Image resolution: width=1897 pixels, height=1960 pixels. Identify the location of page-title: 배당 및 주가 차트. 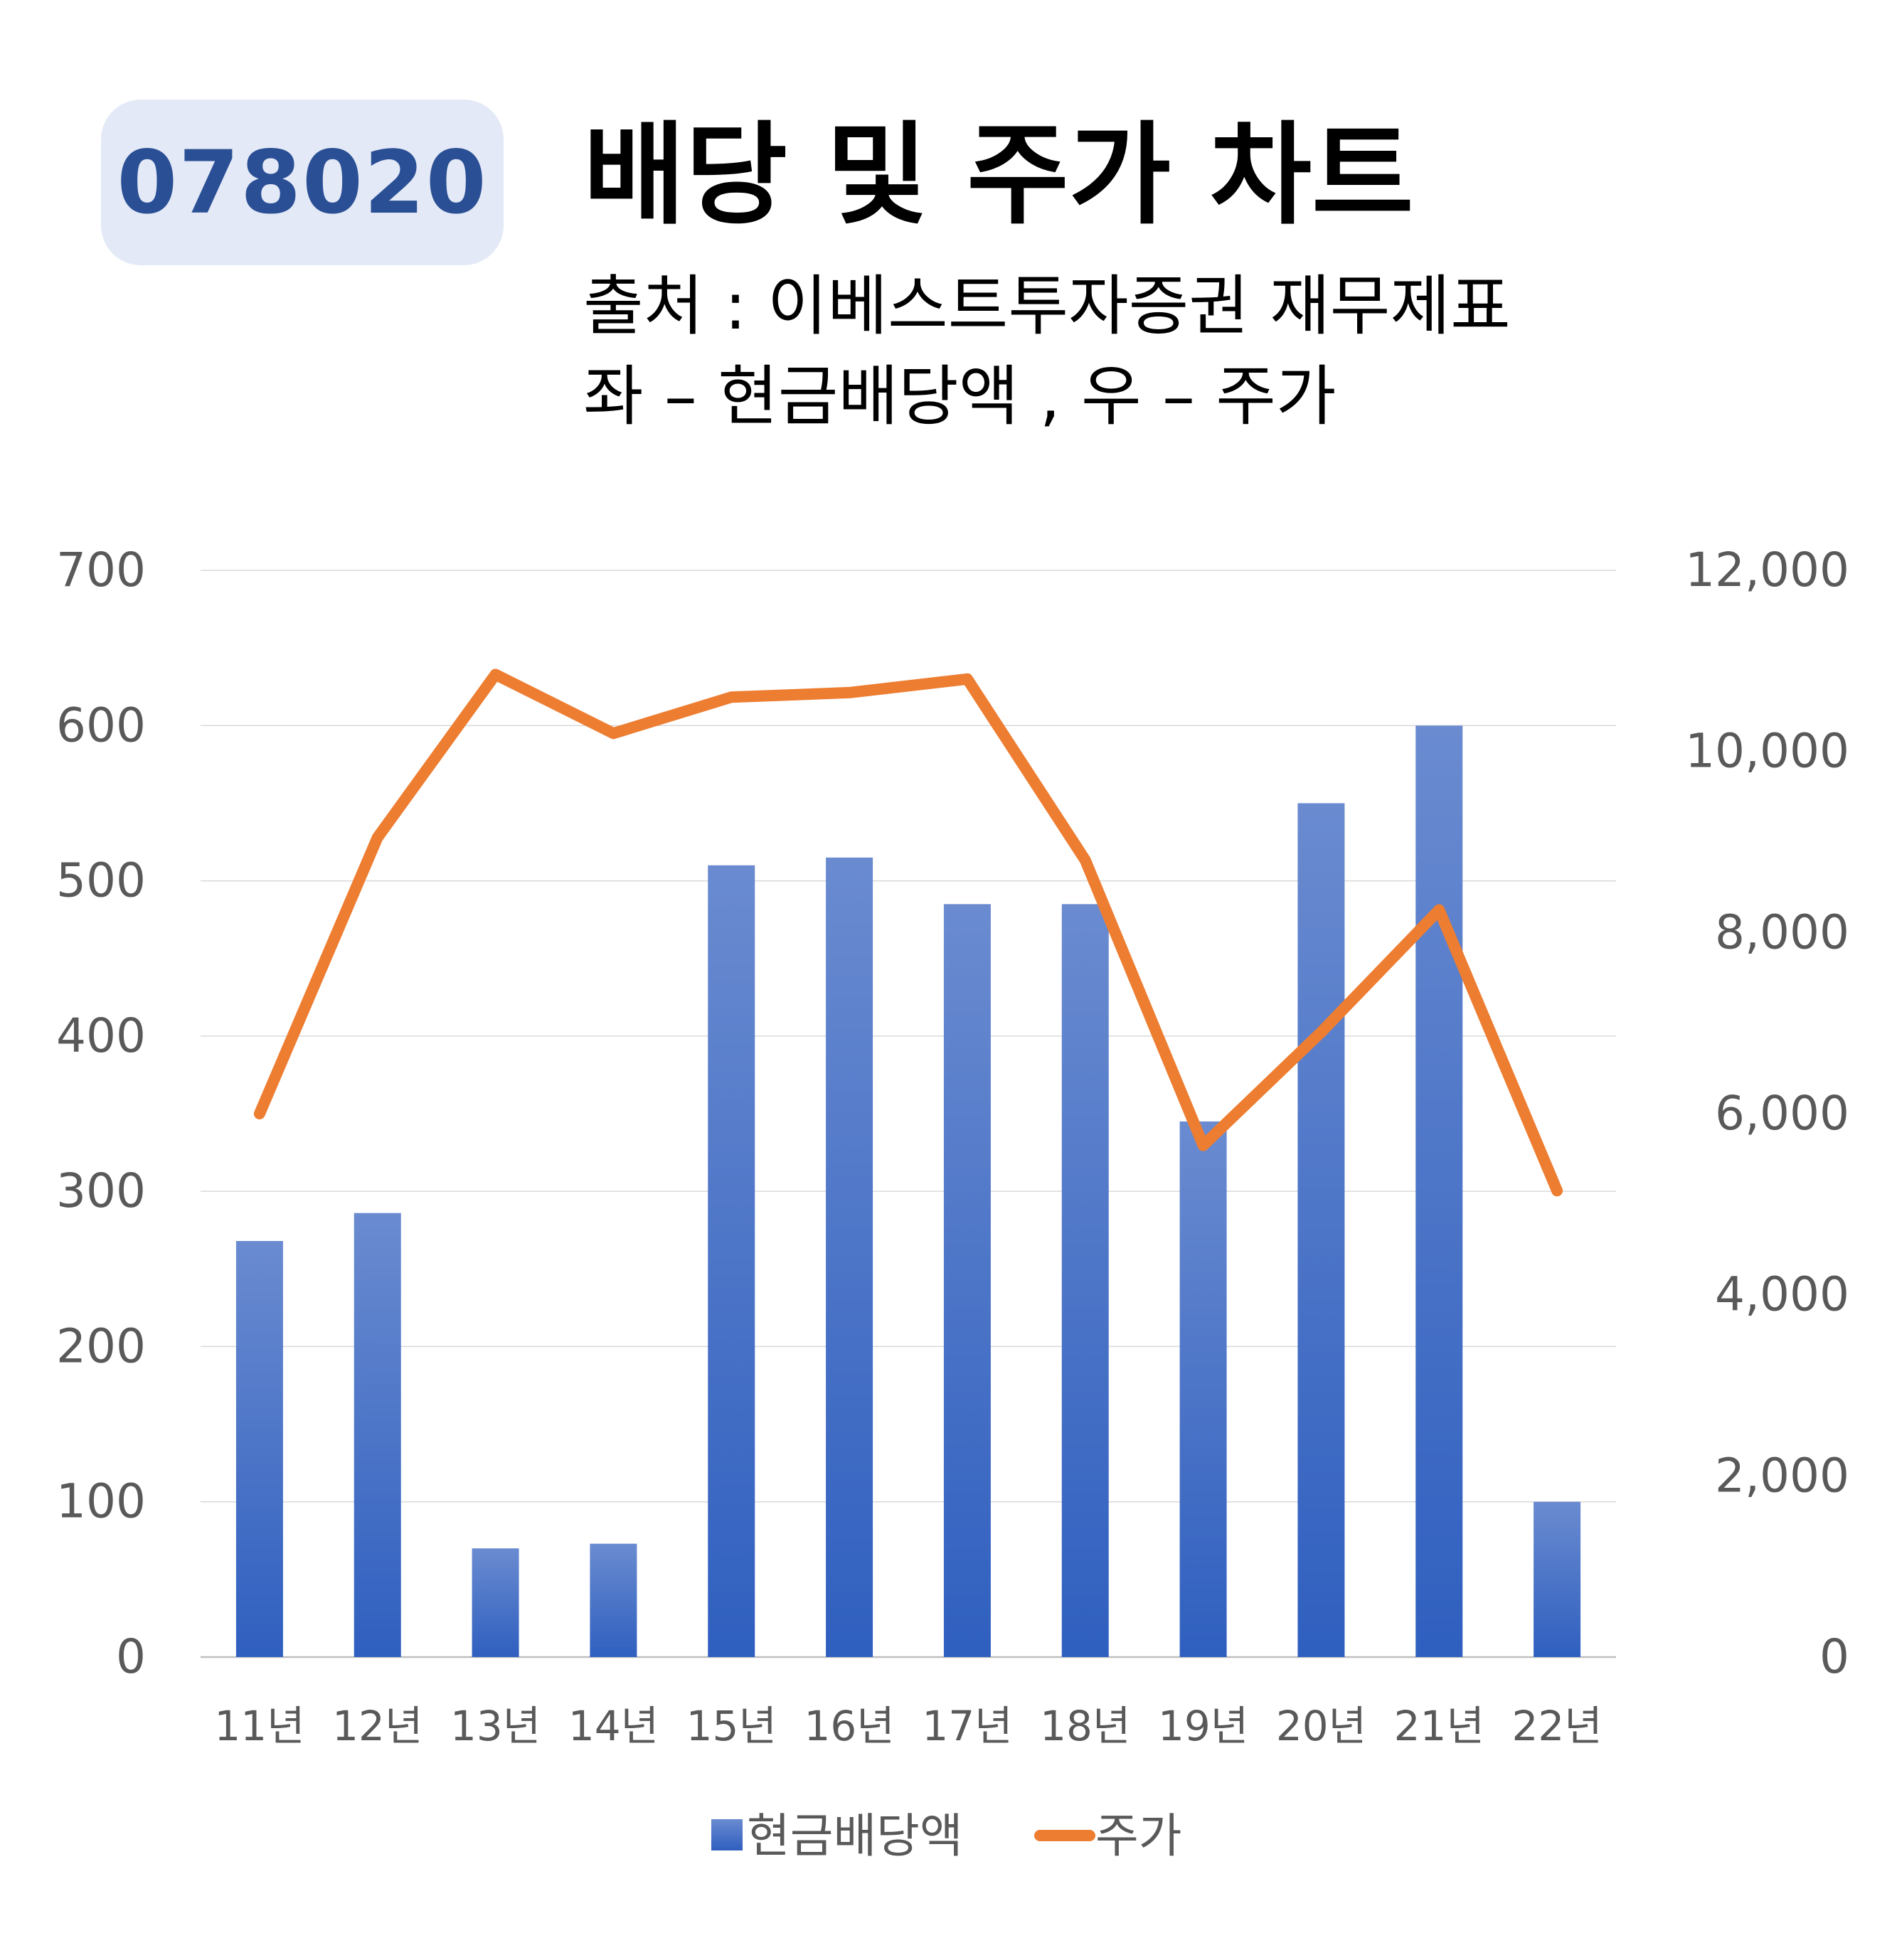
(998, 175).